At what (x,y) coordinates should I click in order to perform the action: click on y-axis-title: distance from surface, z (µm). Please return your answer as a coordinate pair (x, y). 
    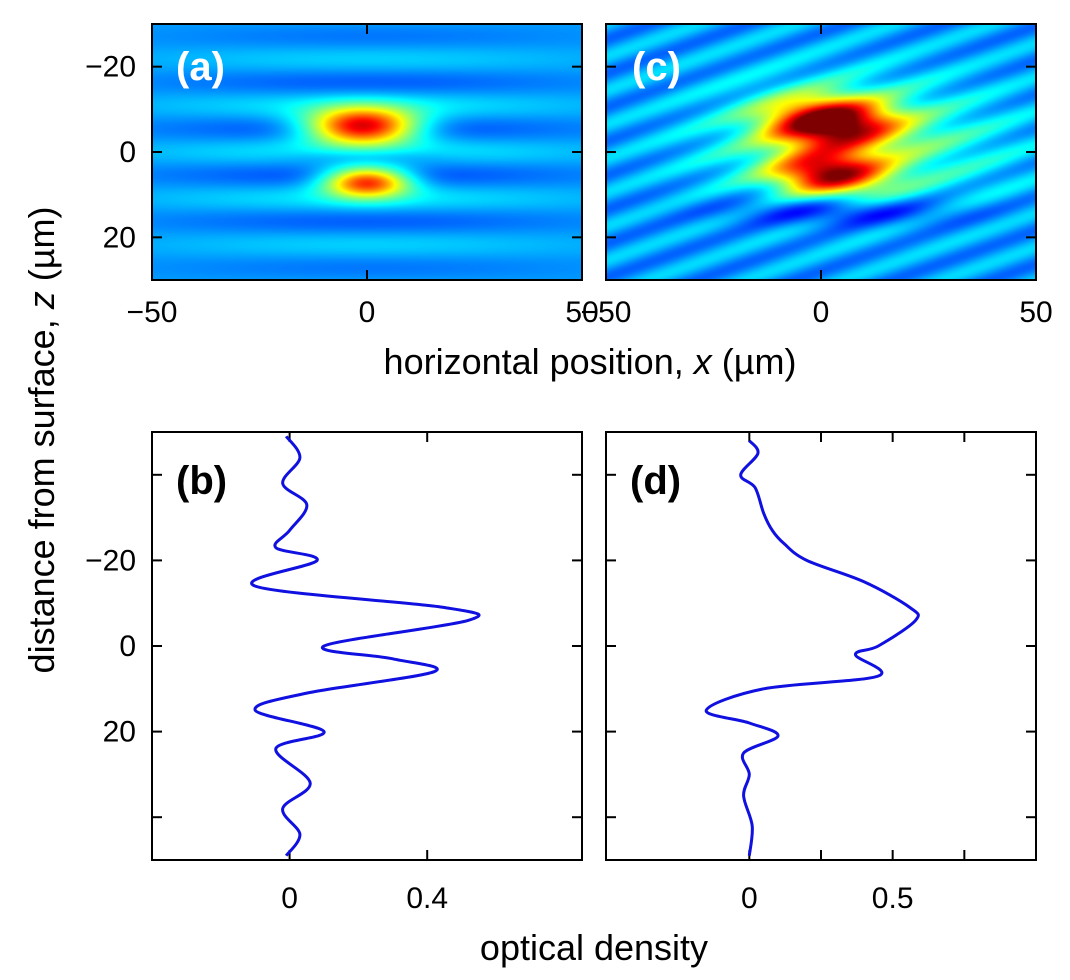
    Looking at the image, I should click on (41, 440).